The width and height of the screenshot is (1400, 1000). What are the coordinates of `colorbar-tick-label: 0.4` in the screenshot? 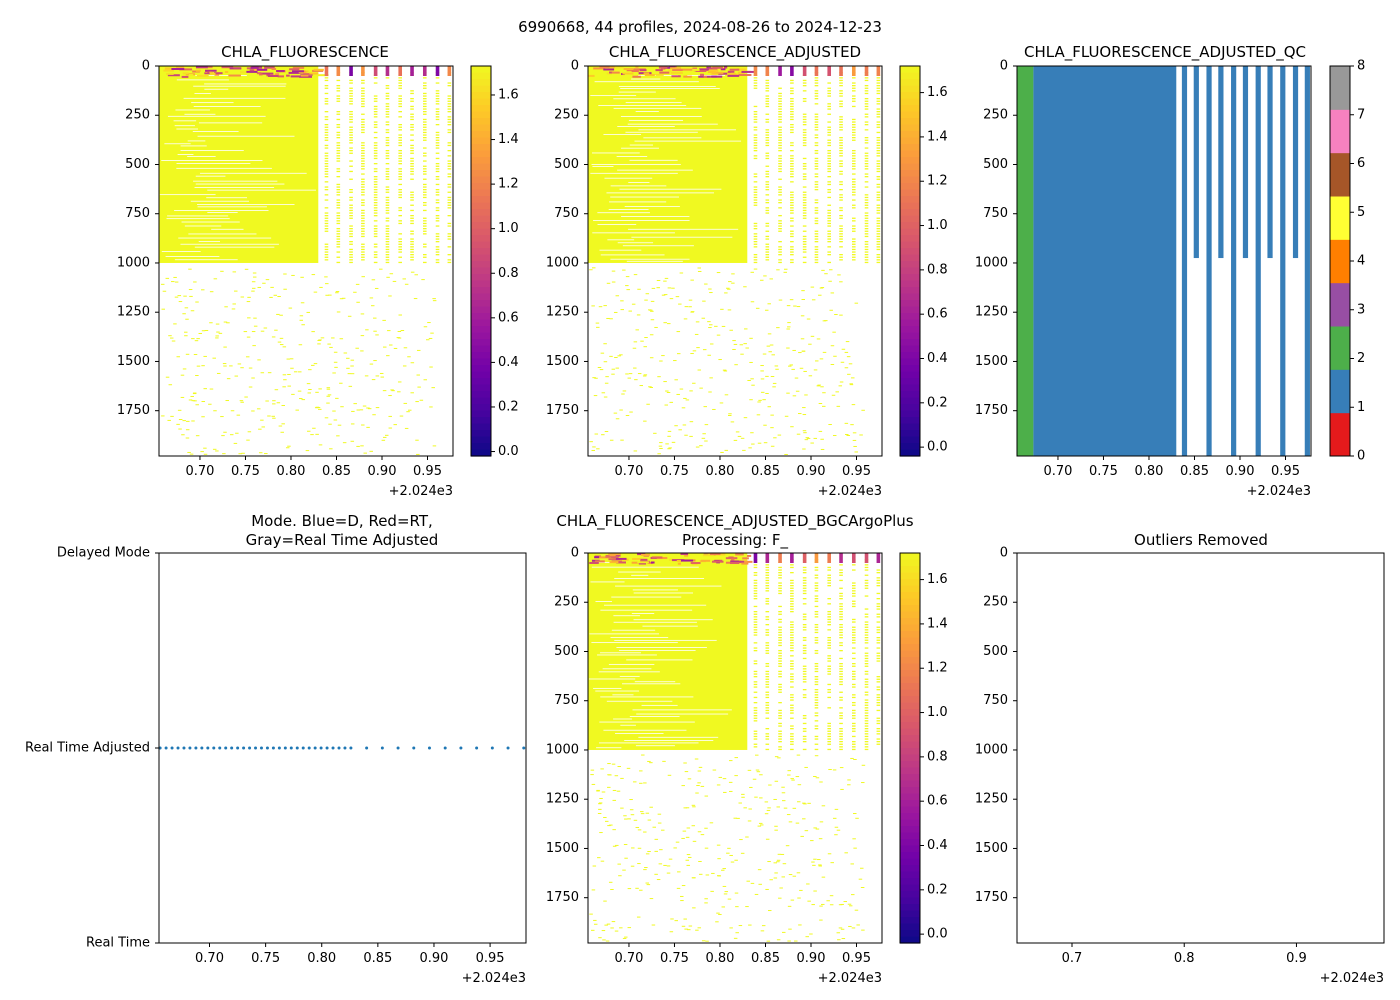 It's located at (508, 362).